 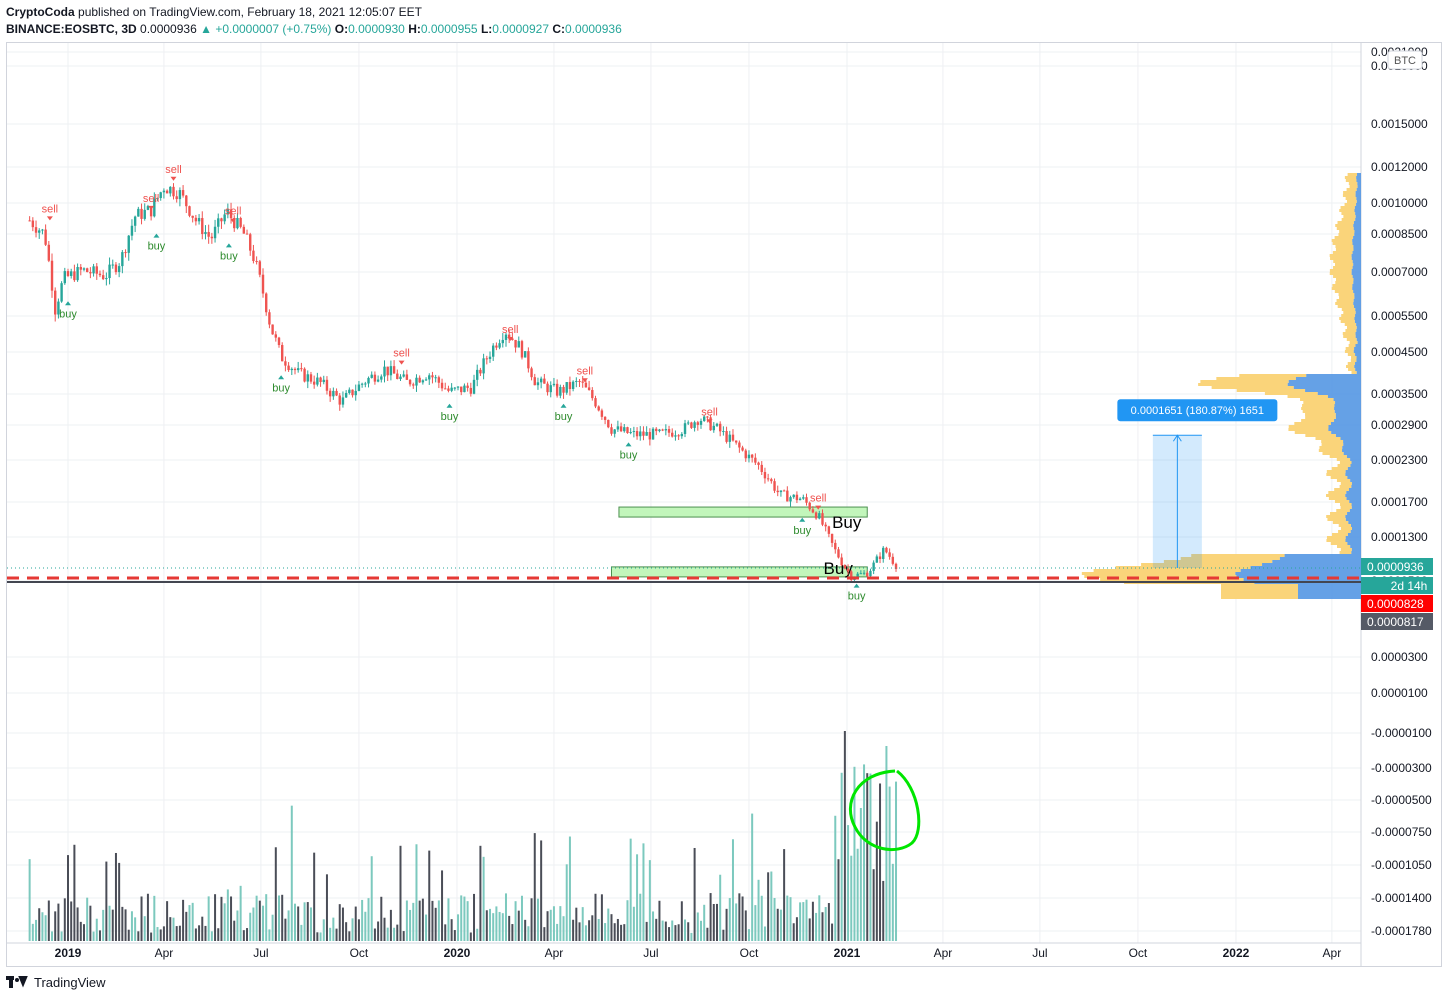 What do you see at coordinates (1409, 586) in the screenshot?
I see `price-label-text: 2d 14h` at bounding box center [1409, 586].